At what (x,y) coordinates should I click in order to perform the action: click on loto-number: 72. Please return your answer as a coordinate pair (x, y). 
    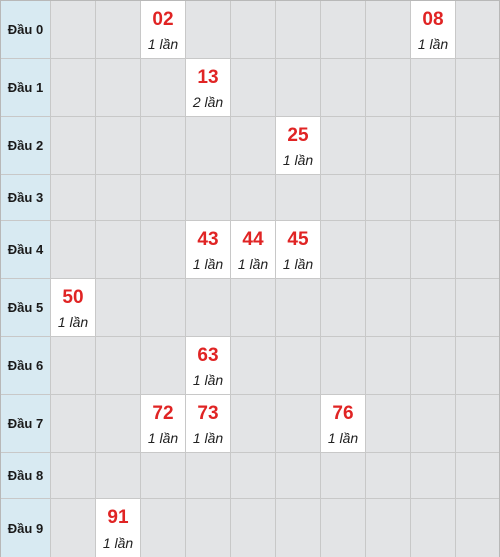
    Looking at the image, I should click on (163, 413).